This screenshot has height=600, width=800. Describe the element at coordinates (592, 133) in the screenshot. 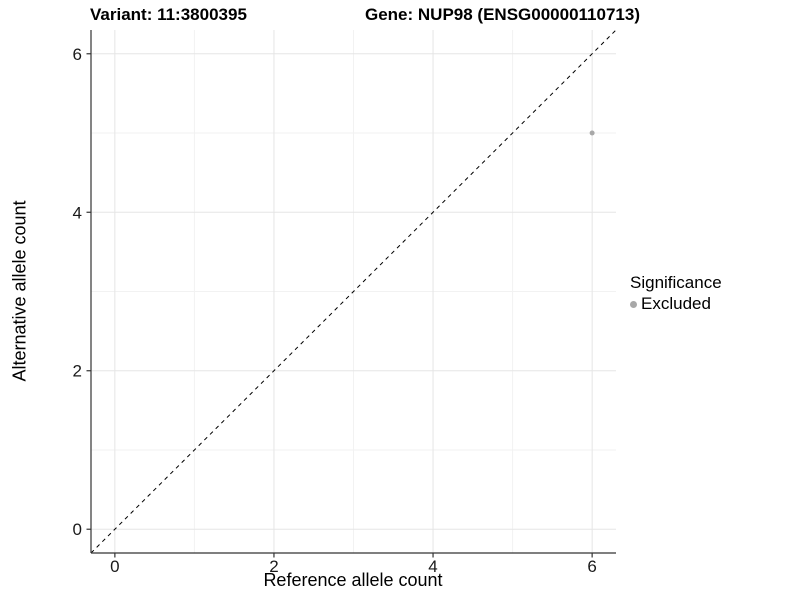

I see `data-point` at that location.